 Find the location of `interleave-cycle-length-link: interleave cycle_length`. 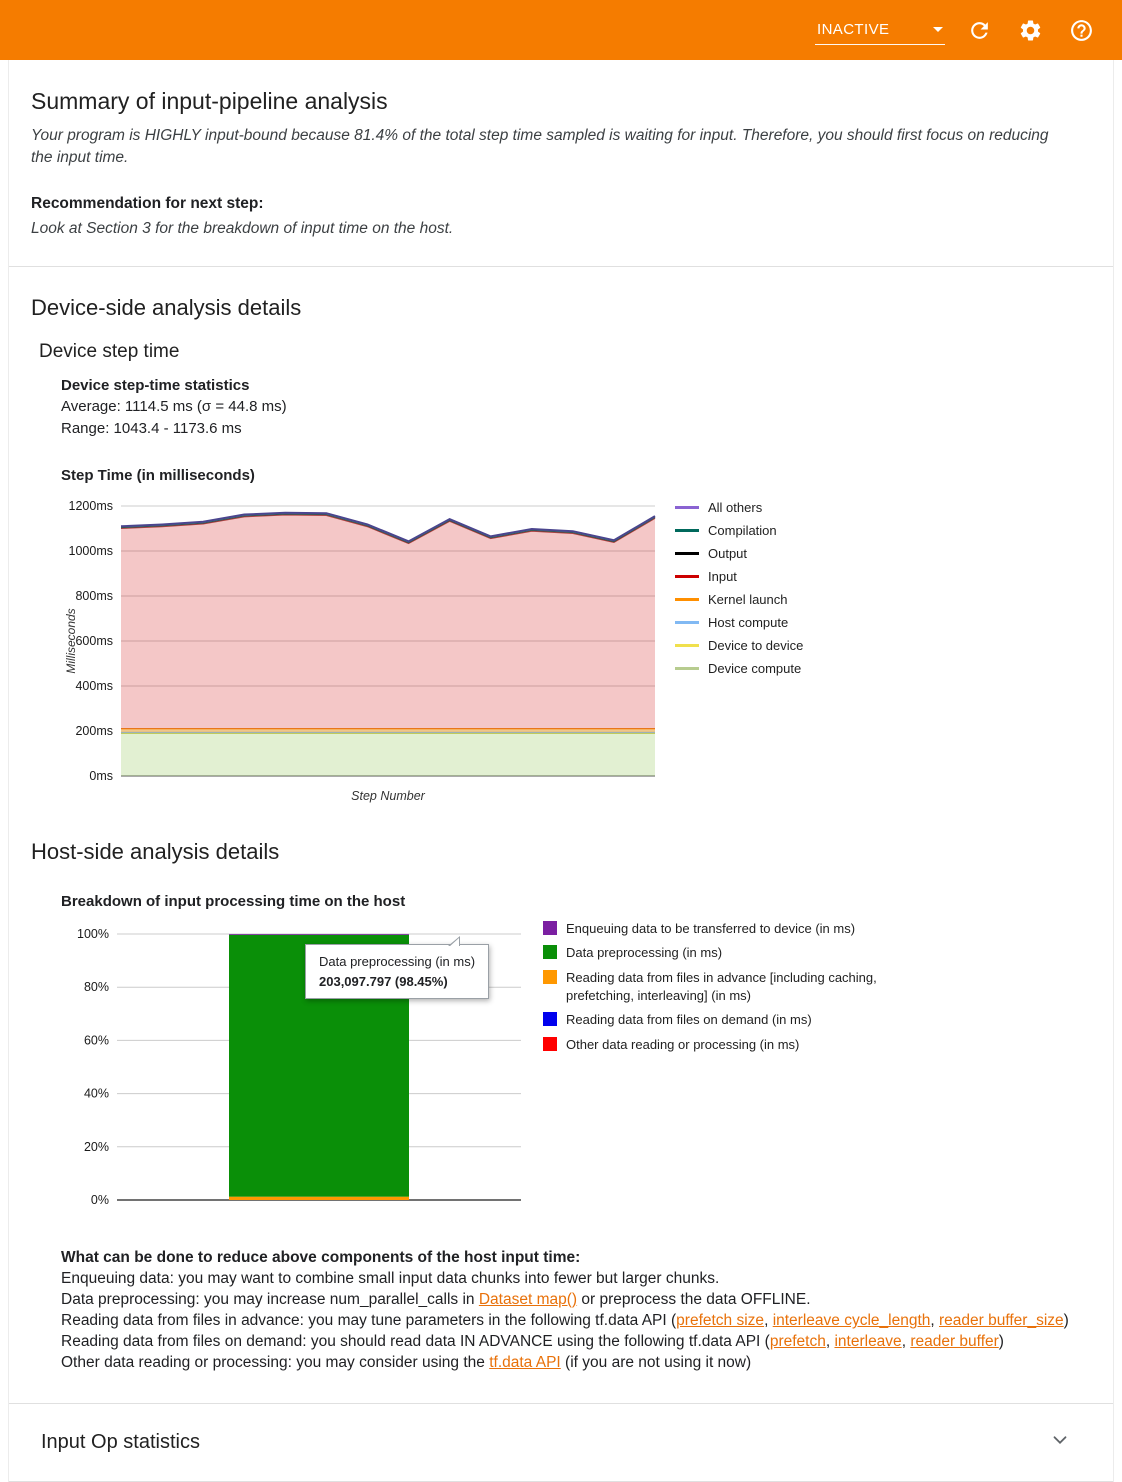

interleave-cycle-length-link: interleave cycle_length is located at coordinates (851, 1321).